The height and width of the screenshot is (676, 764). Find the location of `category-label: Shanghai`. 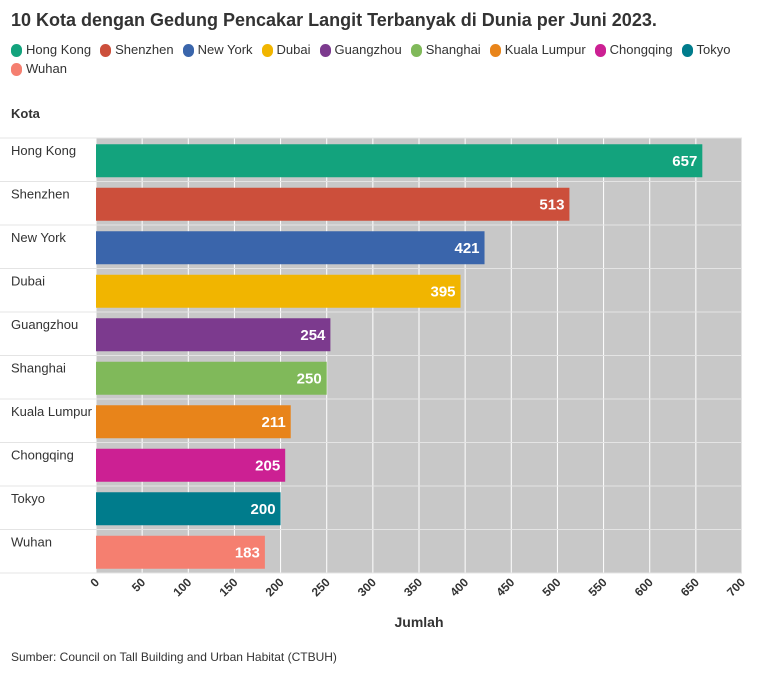

category-label: Shanghai is located at coordinates (38, 368).